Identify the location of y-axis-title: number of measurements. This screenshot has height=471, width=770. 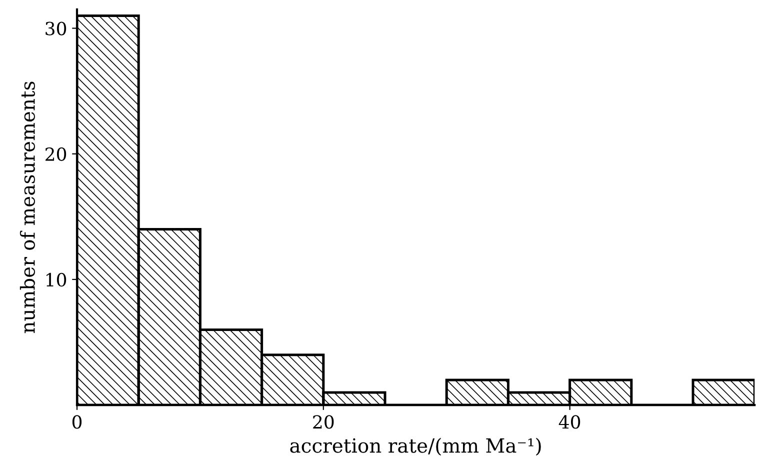
(27, 208).